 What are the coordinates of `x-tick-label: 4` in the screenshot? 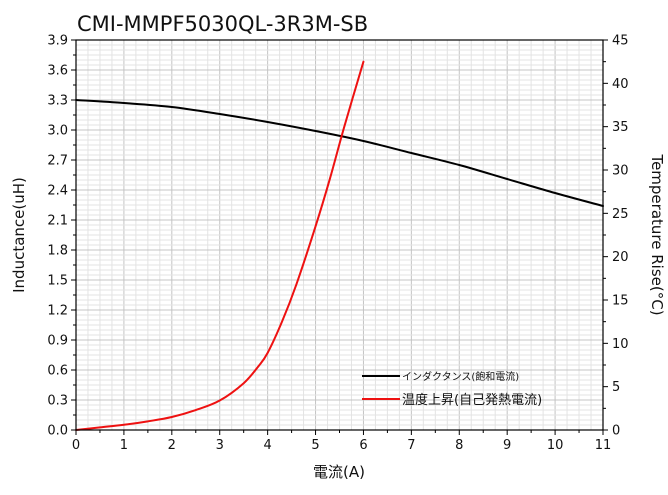 It's located at (267, 445).